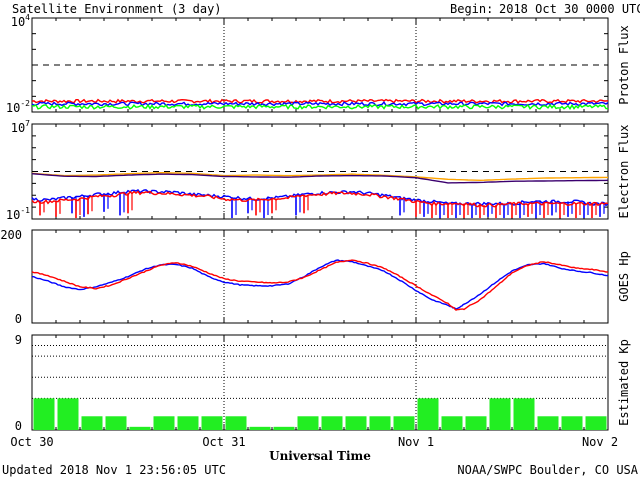 The image size is (640, 480). I want to click on x-axis-label: Universal Time, so click(320, 456).